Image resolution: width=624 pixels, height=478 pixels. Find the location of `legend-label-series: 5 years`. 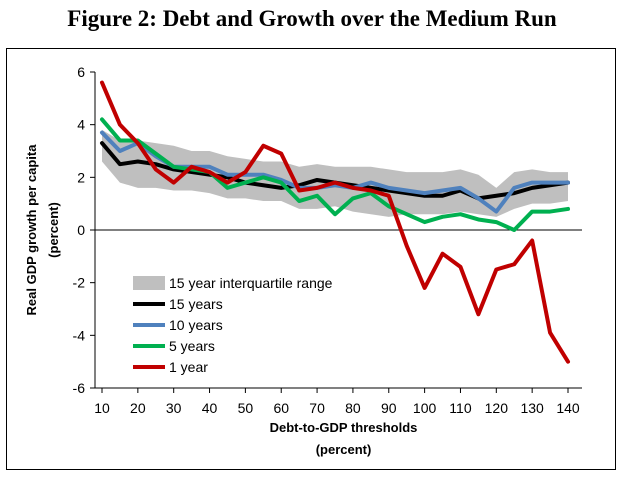

legend-label-series: 5 years is located at coordinates (192, 346).